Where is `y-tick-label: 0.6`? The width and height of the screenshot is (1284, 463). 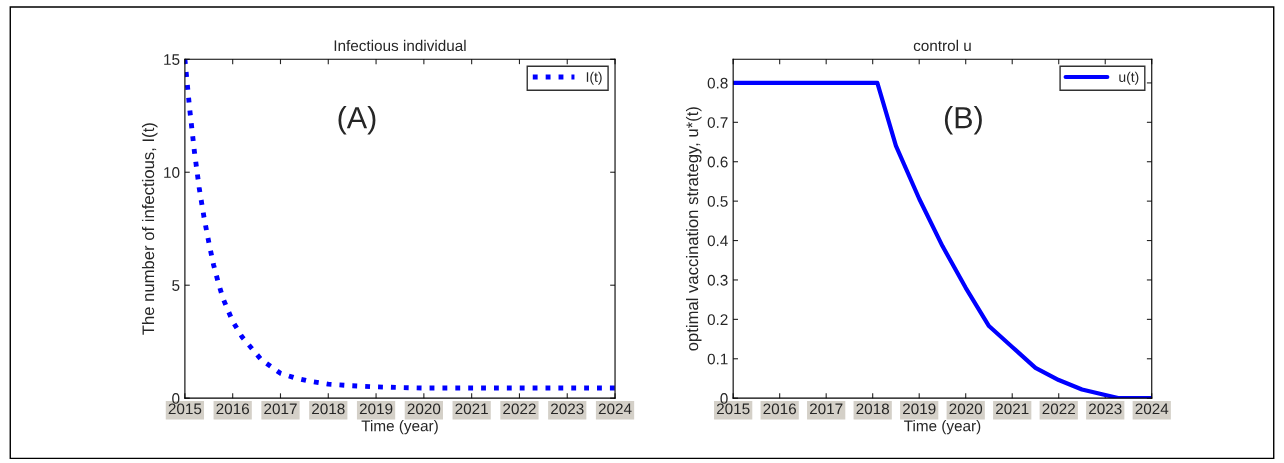
y-tick-label: 0.6 is located at coordinates (717, 162).